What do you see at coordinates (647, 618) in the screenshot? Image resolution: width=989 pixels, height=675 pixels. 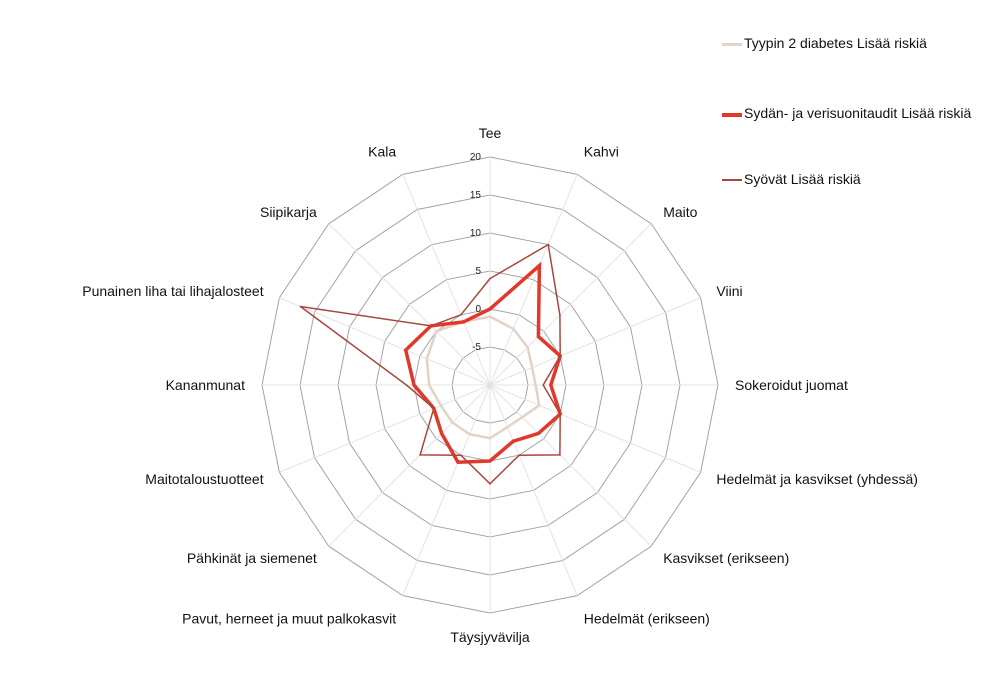 I see `axis-label: Hedelmät (erikseen)` at bounding box center [647, 618].